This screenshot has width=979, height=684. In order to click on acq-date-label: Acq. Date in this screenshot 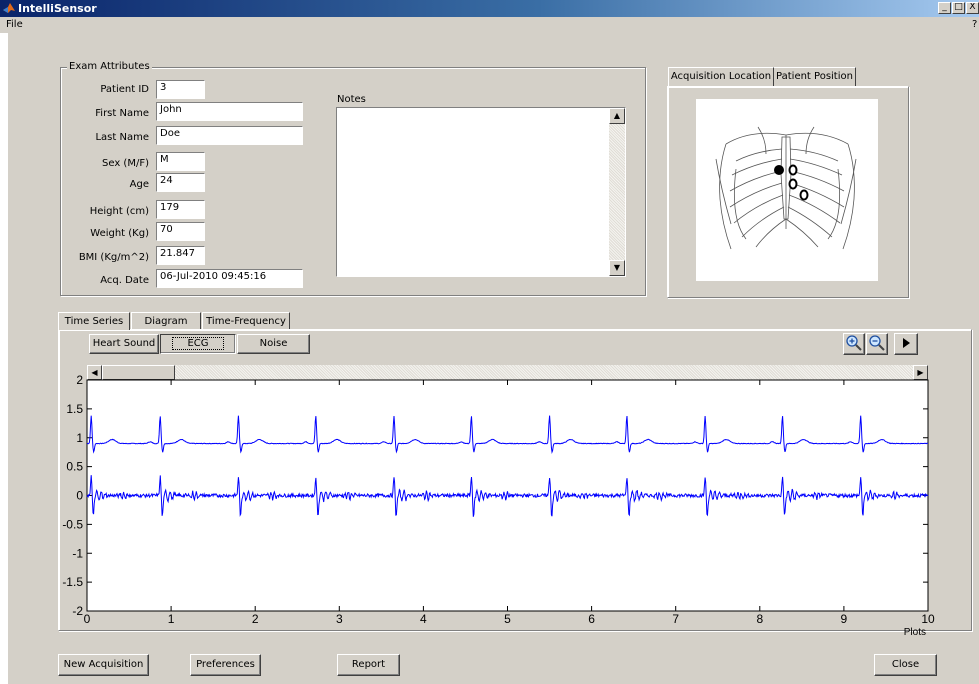, I will do `click(124, 280)`.